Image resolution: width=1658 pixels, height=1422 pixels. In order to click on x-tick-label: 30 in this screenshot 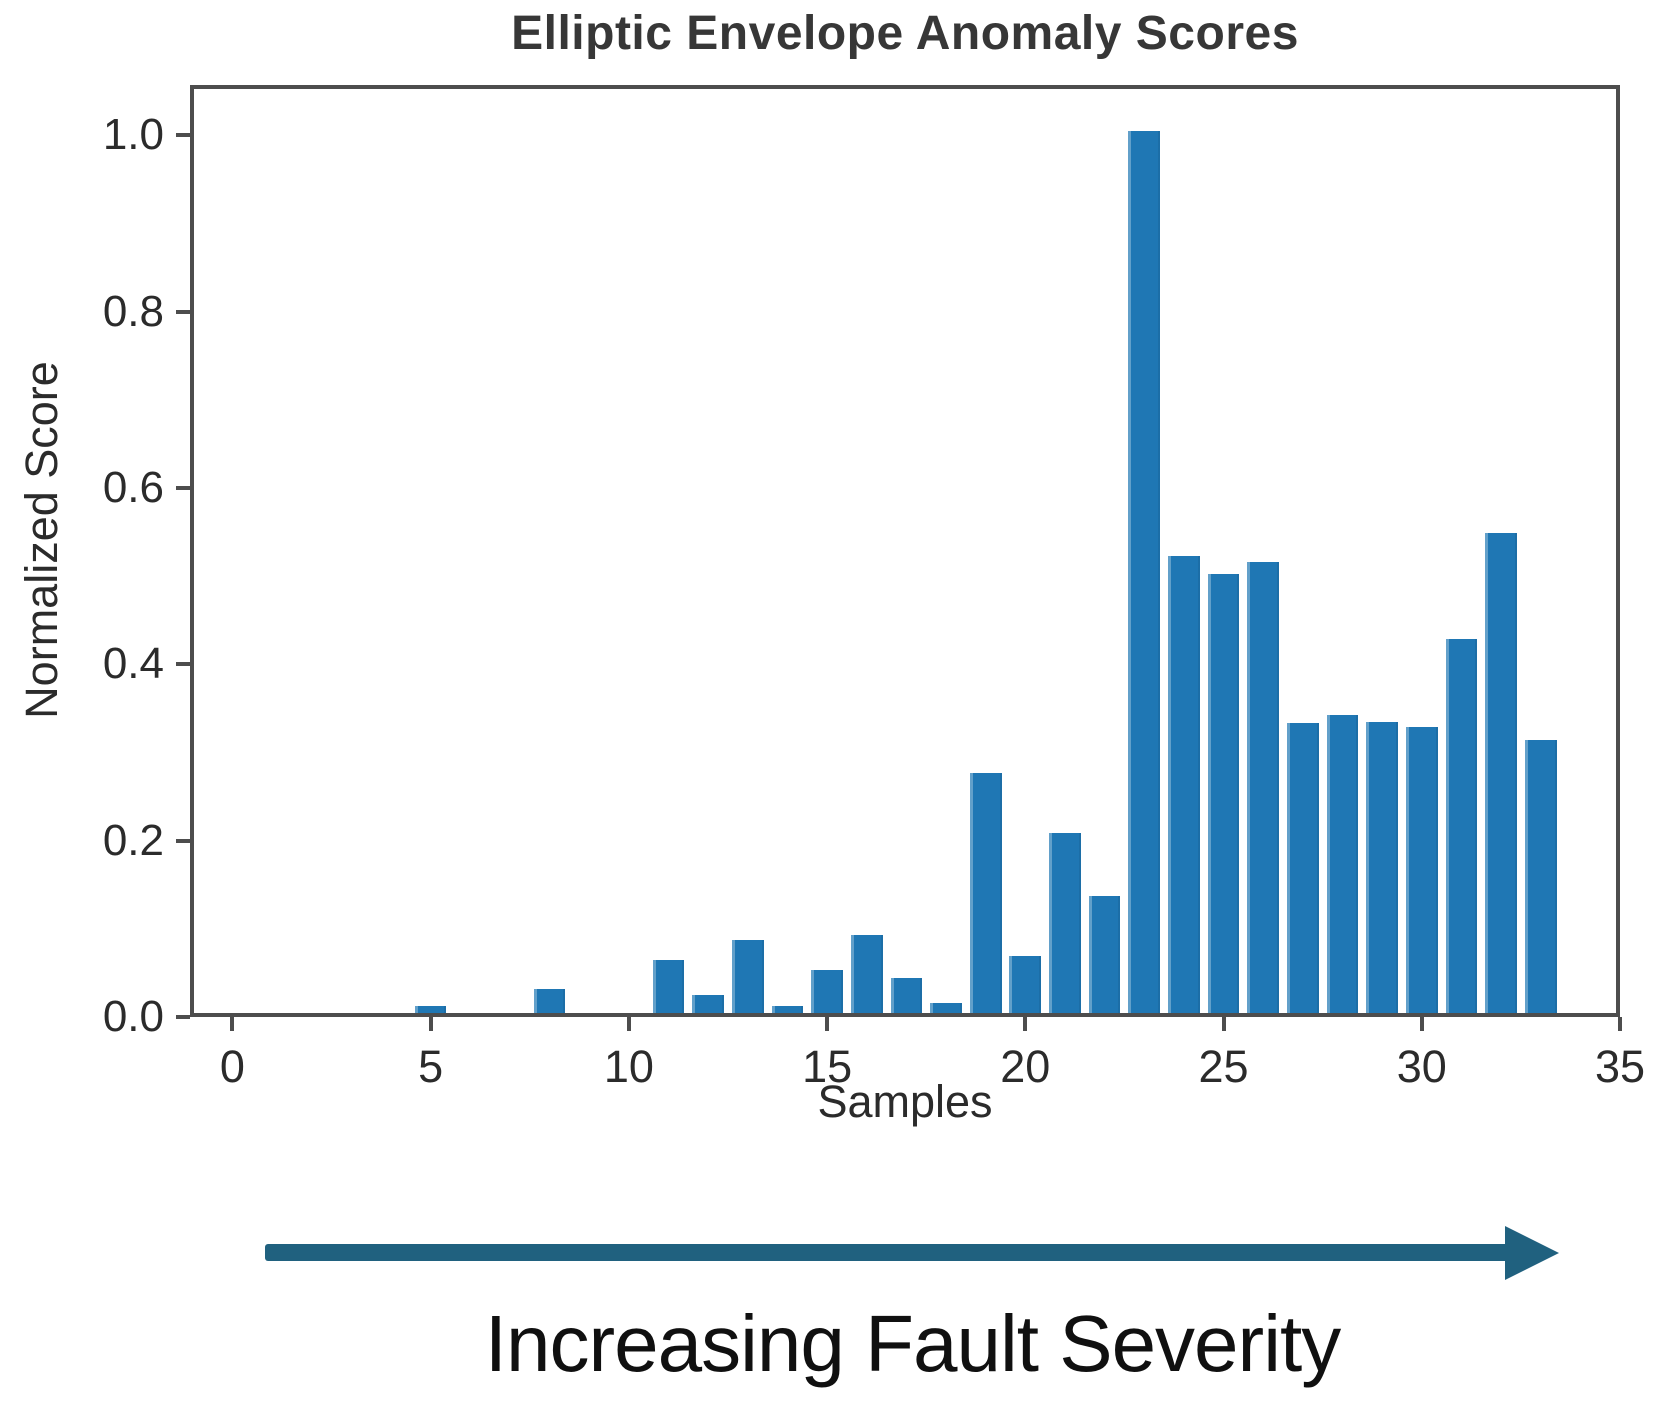, I will do `click(1421, 1066)`.